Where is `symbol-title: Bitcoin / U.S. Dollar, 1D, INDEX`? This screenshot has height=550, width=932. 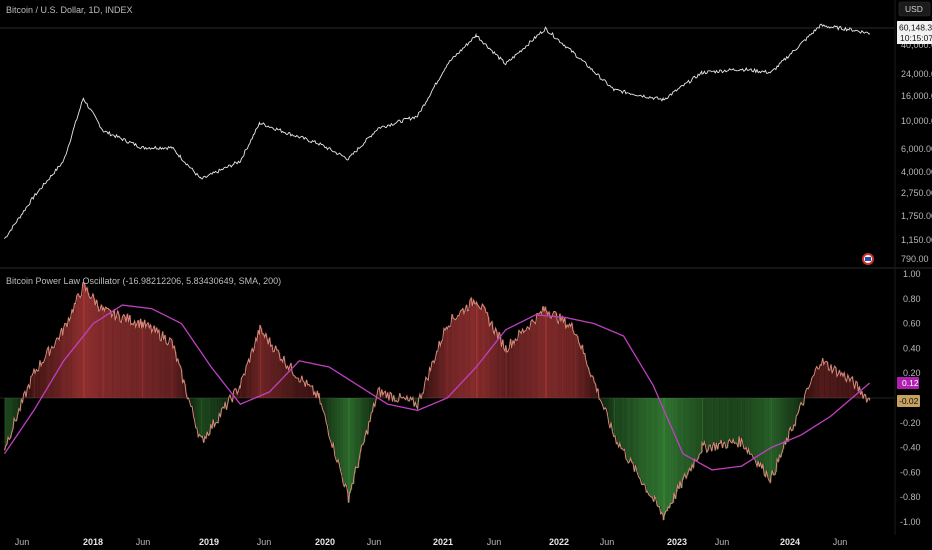 symbol-title: Bitcoin / U.S. Dollar, 1D, INDEX is located at coordinates (69, 10).